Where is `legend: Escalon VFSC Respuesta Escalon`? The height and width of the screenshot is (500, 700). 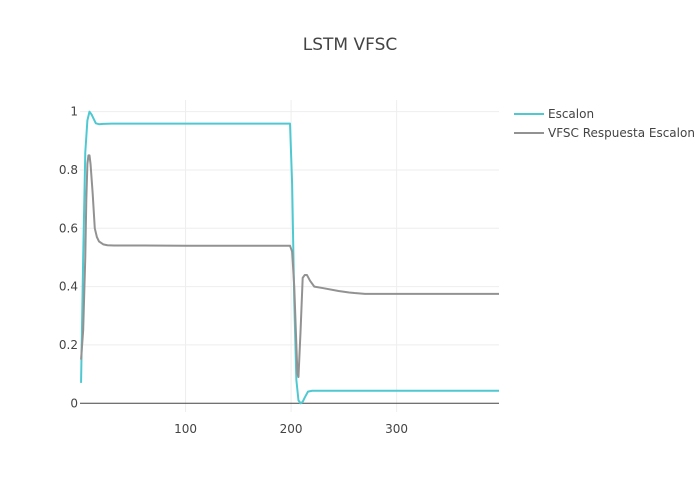 legend: Escalon VFSC Respuesta Escalon is located at coordinates (604, 123).